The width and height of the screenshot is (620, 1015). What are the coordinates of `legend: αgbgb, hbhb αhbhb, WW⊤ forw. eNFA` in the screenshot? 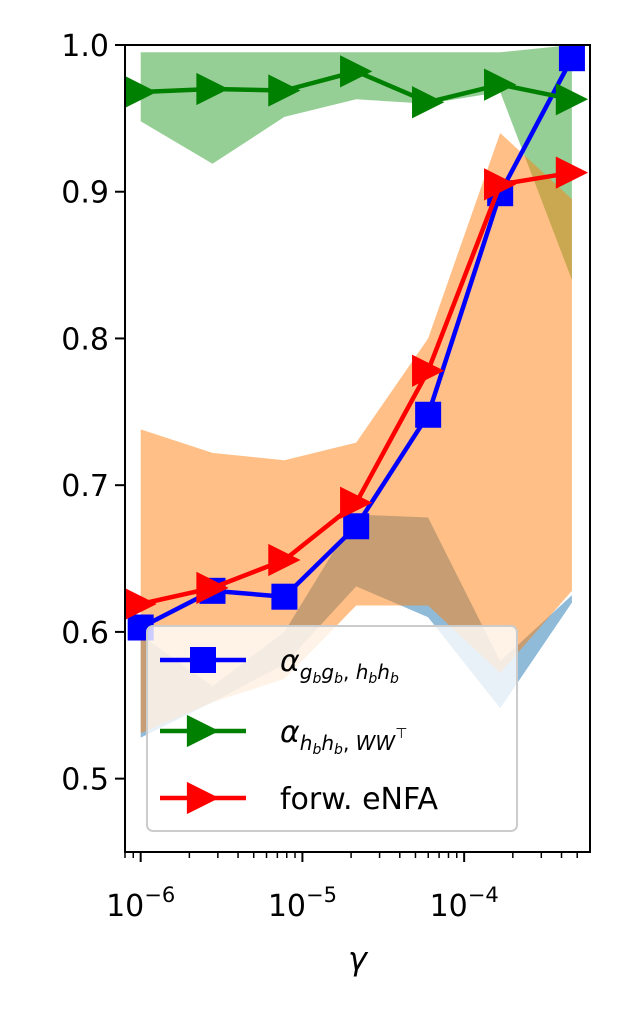 It's located at (332, 728).